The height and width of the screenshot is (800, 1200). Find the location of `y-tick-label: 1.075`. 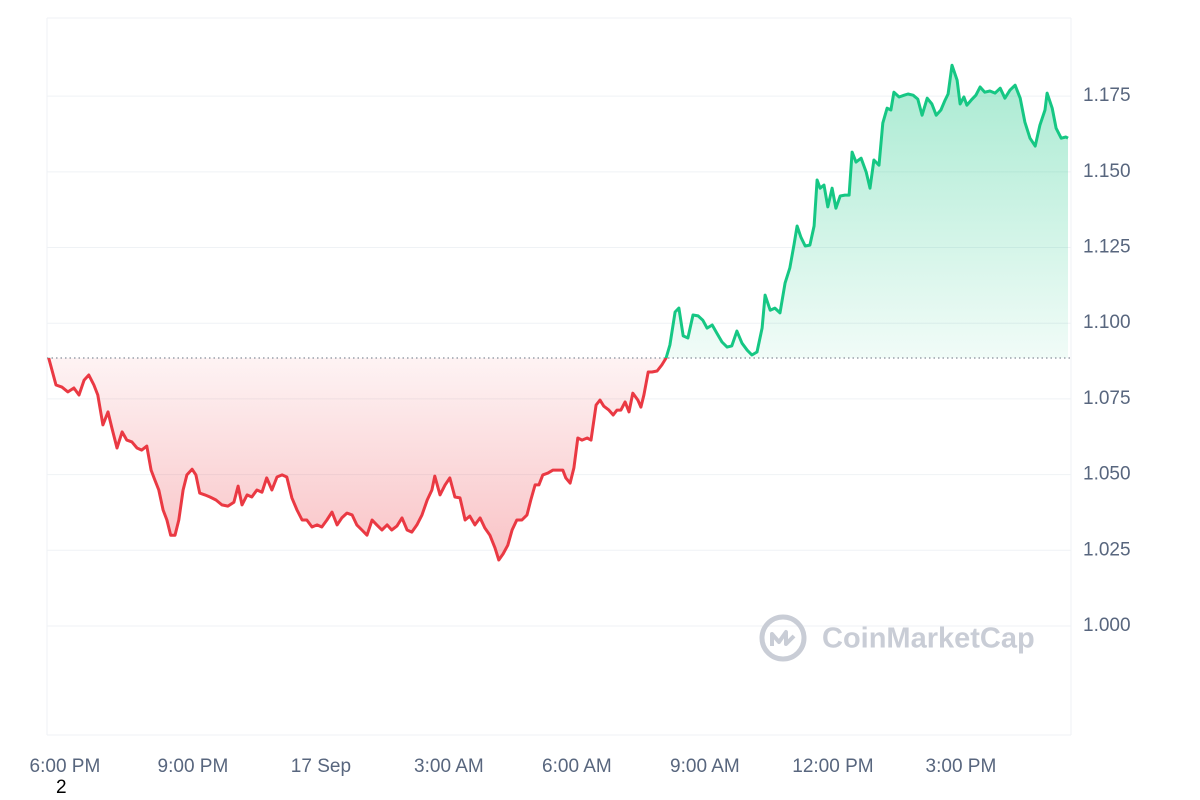

y-tick-label: 1.075 is located at coordinates (1107, 398).